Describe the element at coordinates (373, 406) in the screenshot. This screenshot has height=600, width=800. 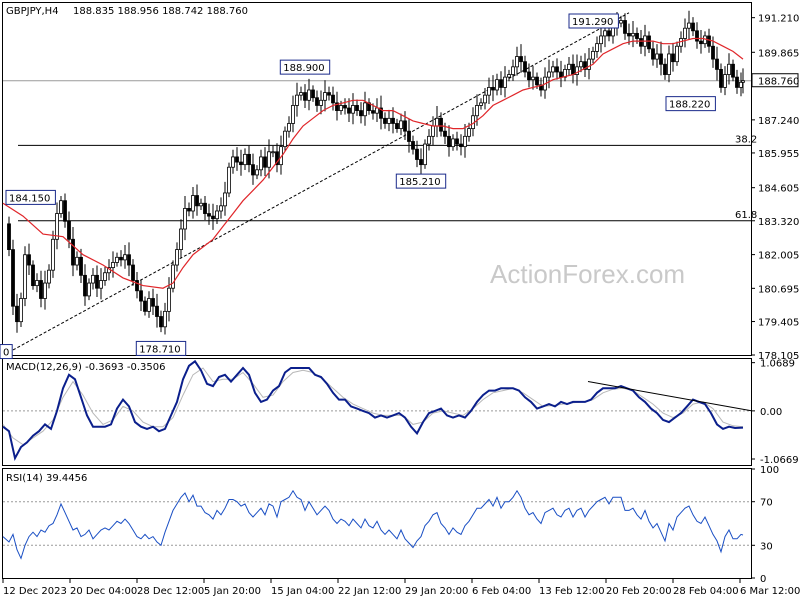
I see `macd-signal-line` at that location.